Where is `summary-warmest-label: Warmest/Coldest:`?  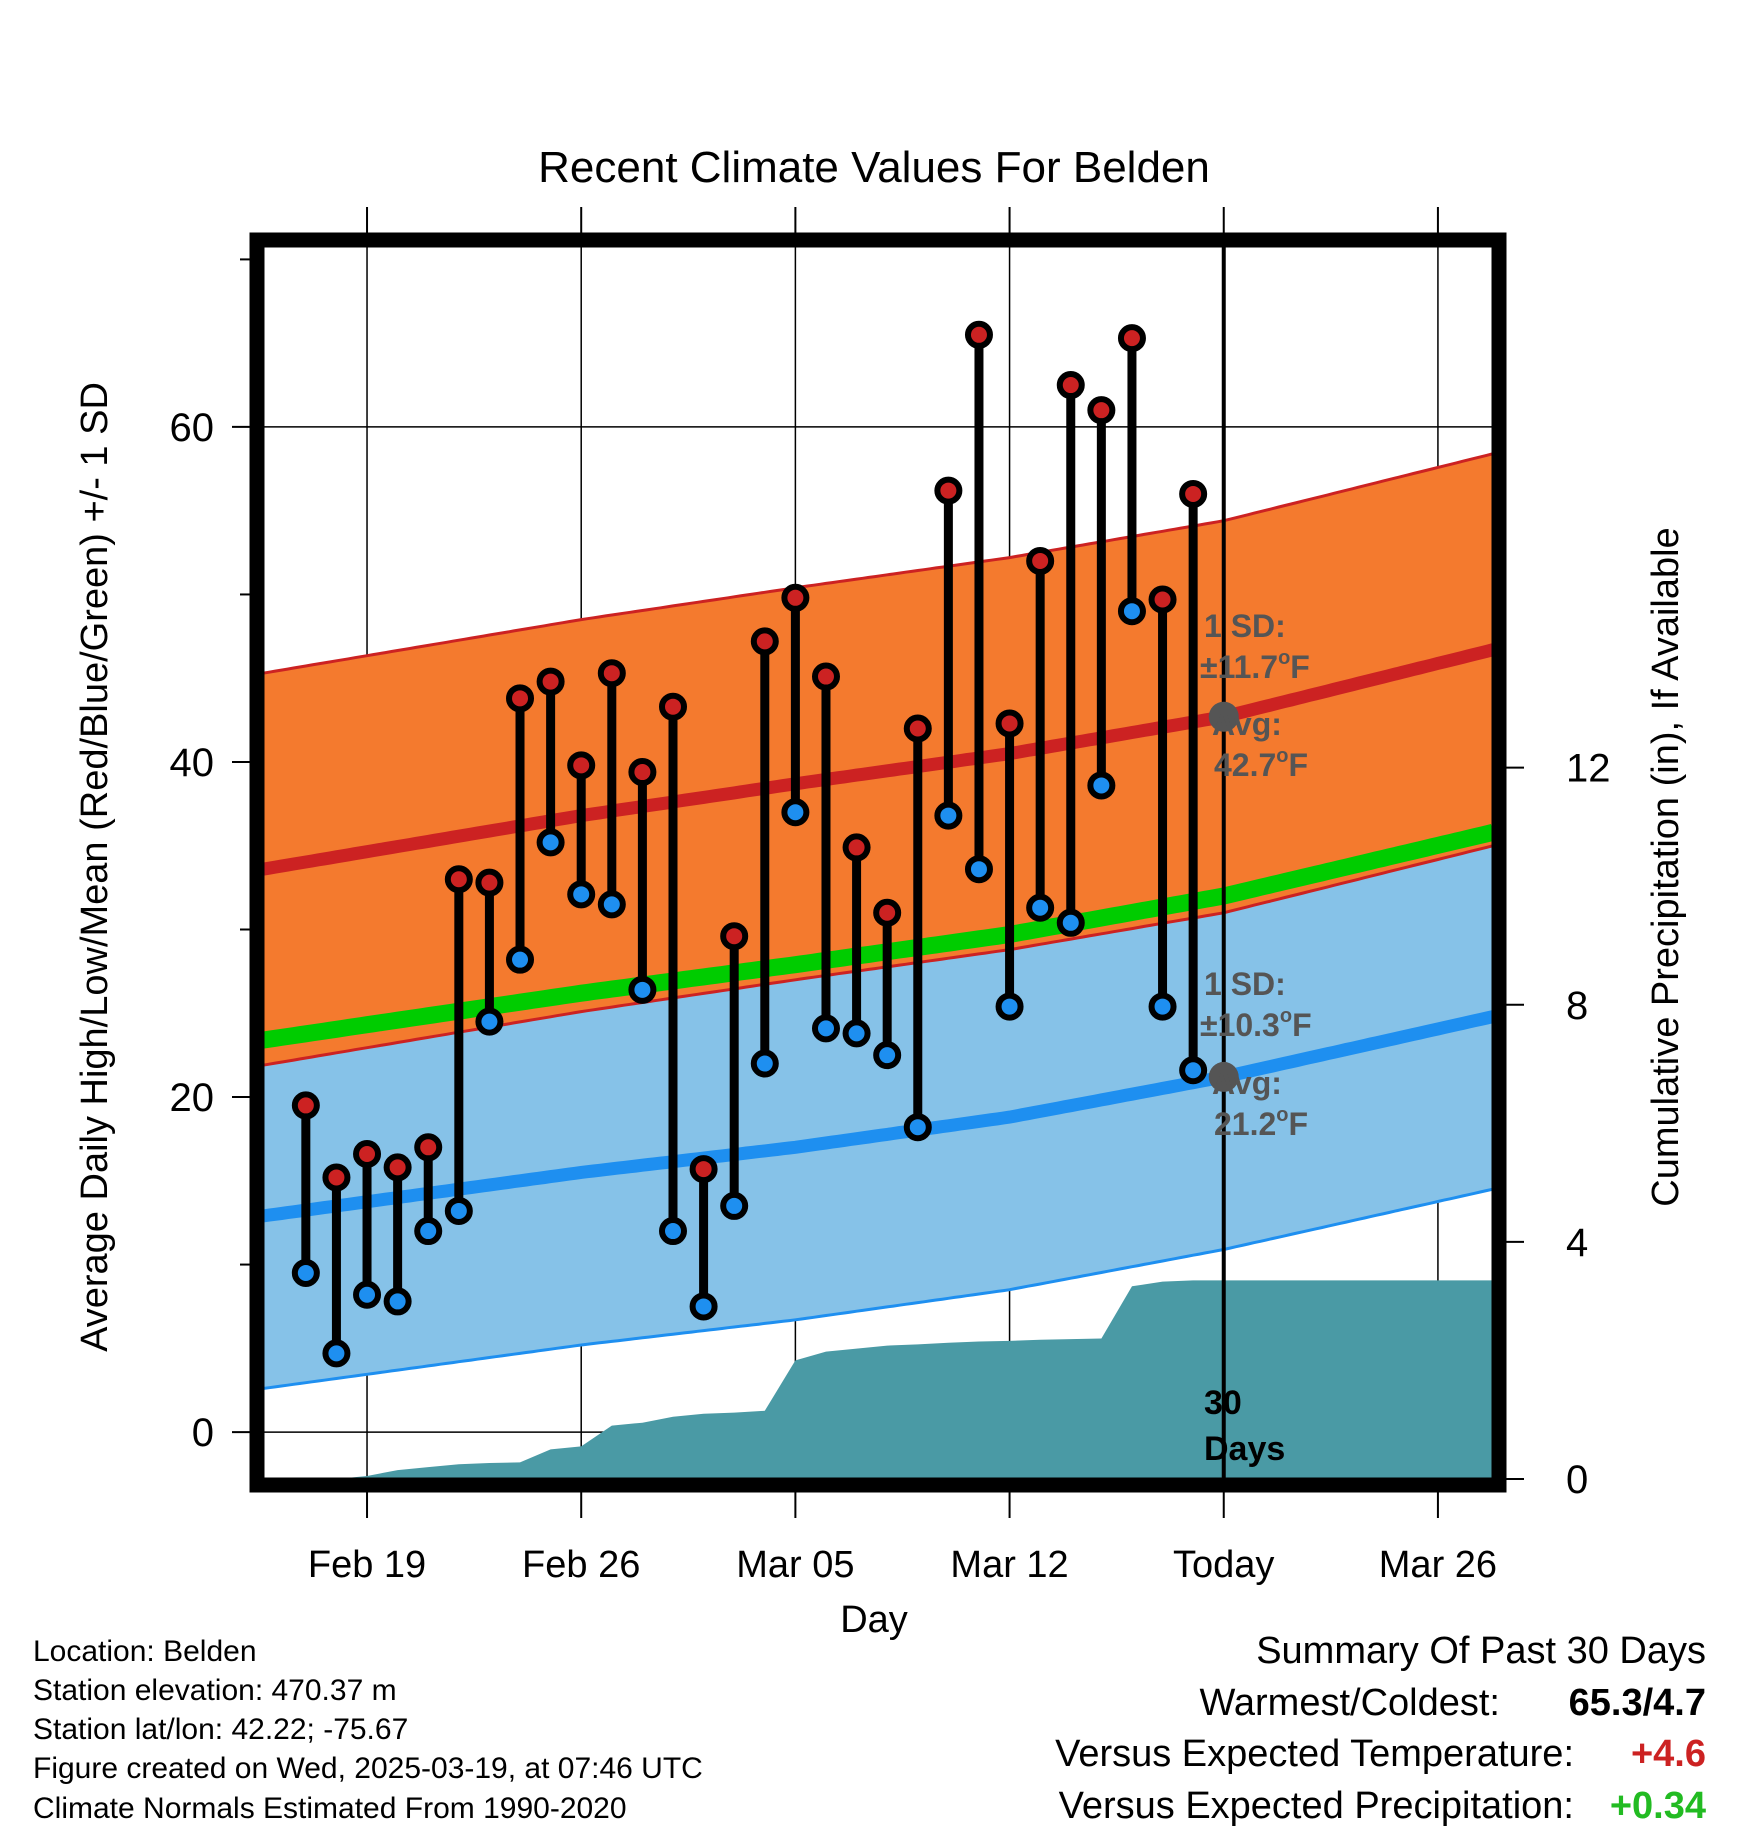
summary-warmest-label: Warmest/Coldest: is located at coordinates (1349, 1703).